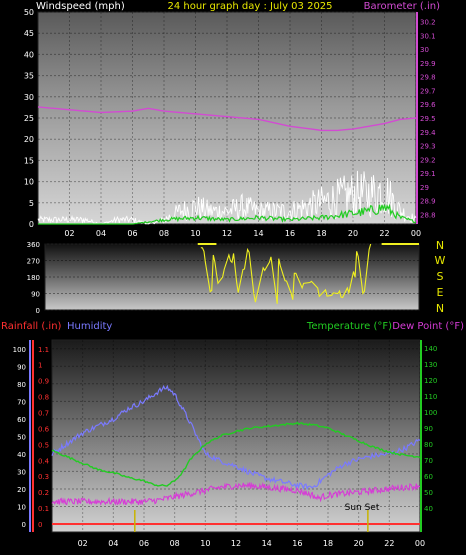 The width and height of the screenshot is (466, 555). What do you see at coordinates (428, 429) in the screenshot?
I see `temperature-tick-label: 90` at bounding box center [428, 429].